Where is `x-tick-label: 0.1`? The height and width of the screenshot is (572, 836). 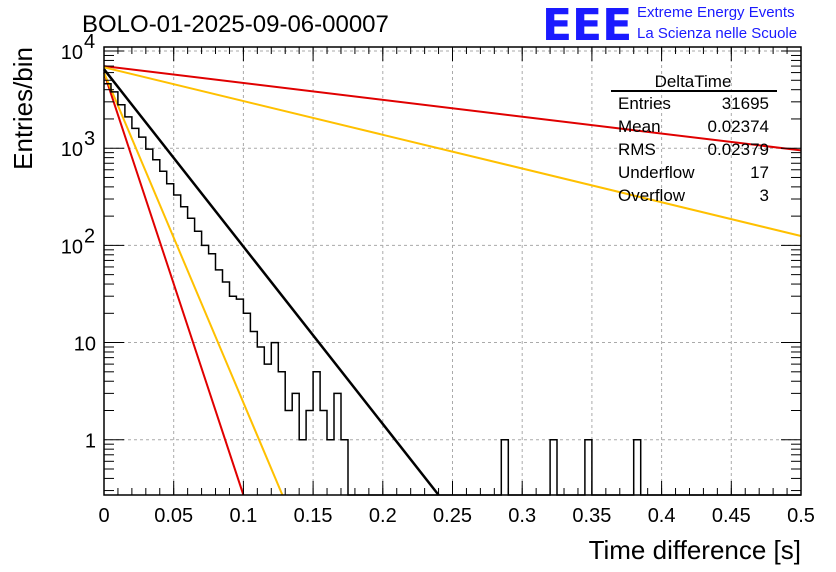
x-tick-label: 0.1 is located at coordinates (243, 516).